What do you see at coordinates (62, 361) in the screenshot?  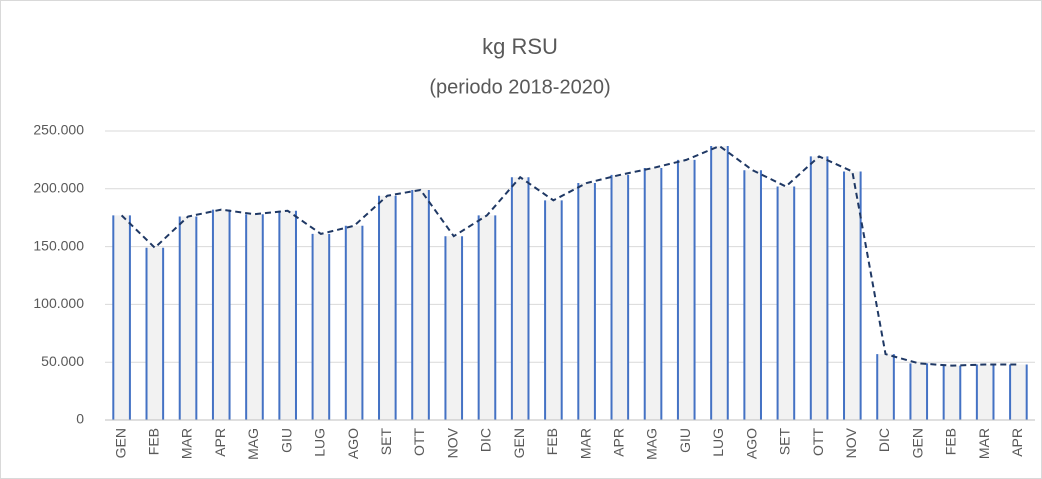 I see `y-tick-label: 50.000` at bounding box center [62, 361].